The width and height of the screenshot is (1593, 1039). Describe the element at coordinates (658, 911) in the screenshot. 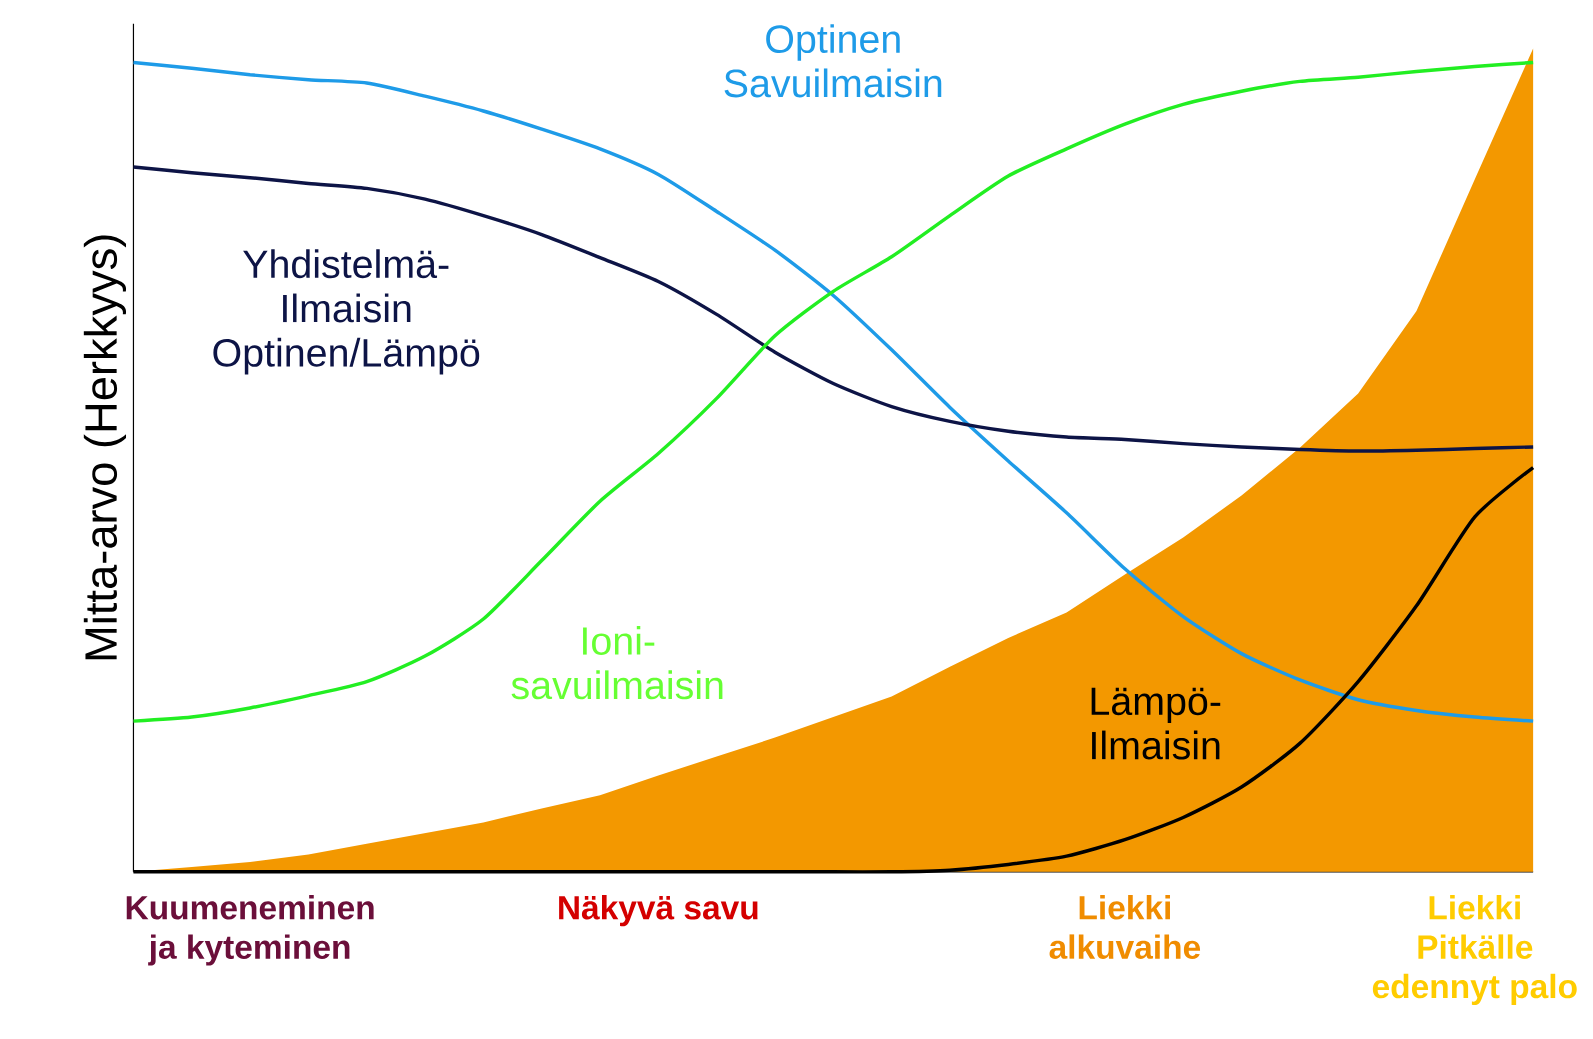

I see `x-tick-label: Näkyvä savu` at that location.